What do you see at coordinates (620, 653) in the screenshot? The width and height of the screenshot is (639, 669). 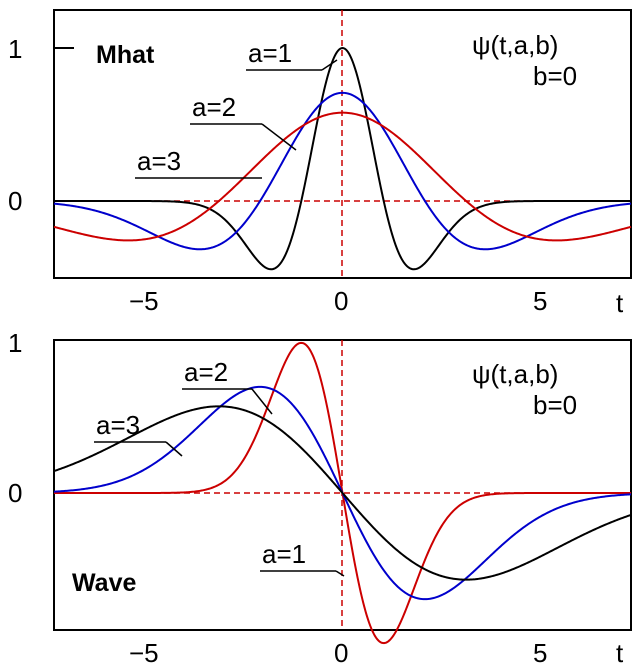 I see `wave-xlabel: t` at bounding box center [620, 653].